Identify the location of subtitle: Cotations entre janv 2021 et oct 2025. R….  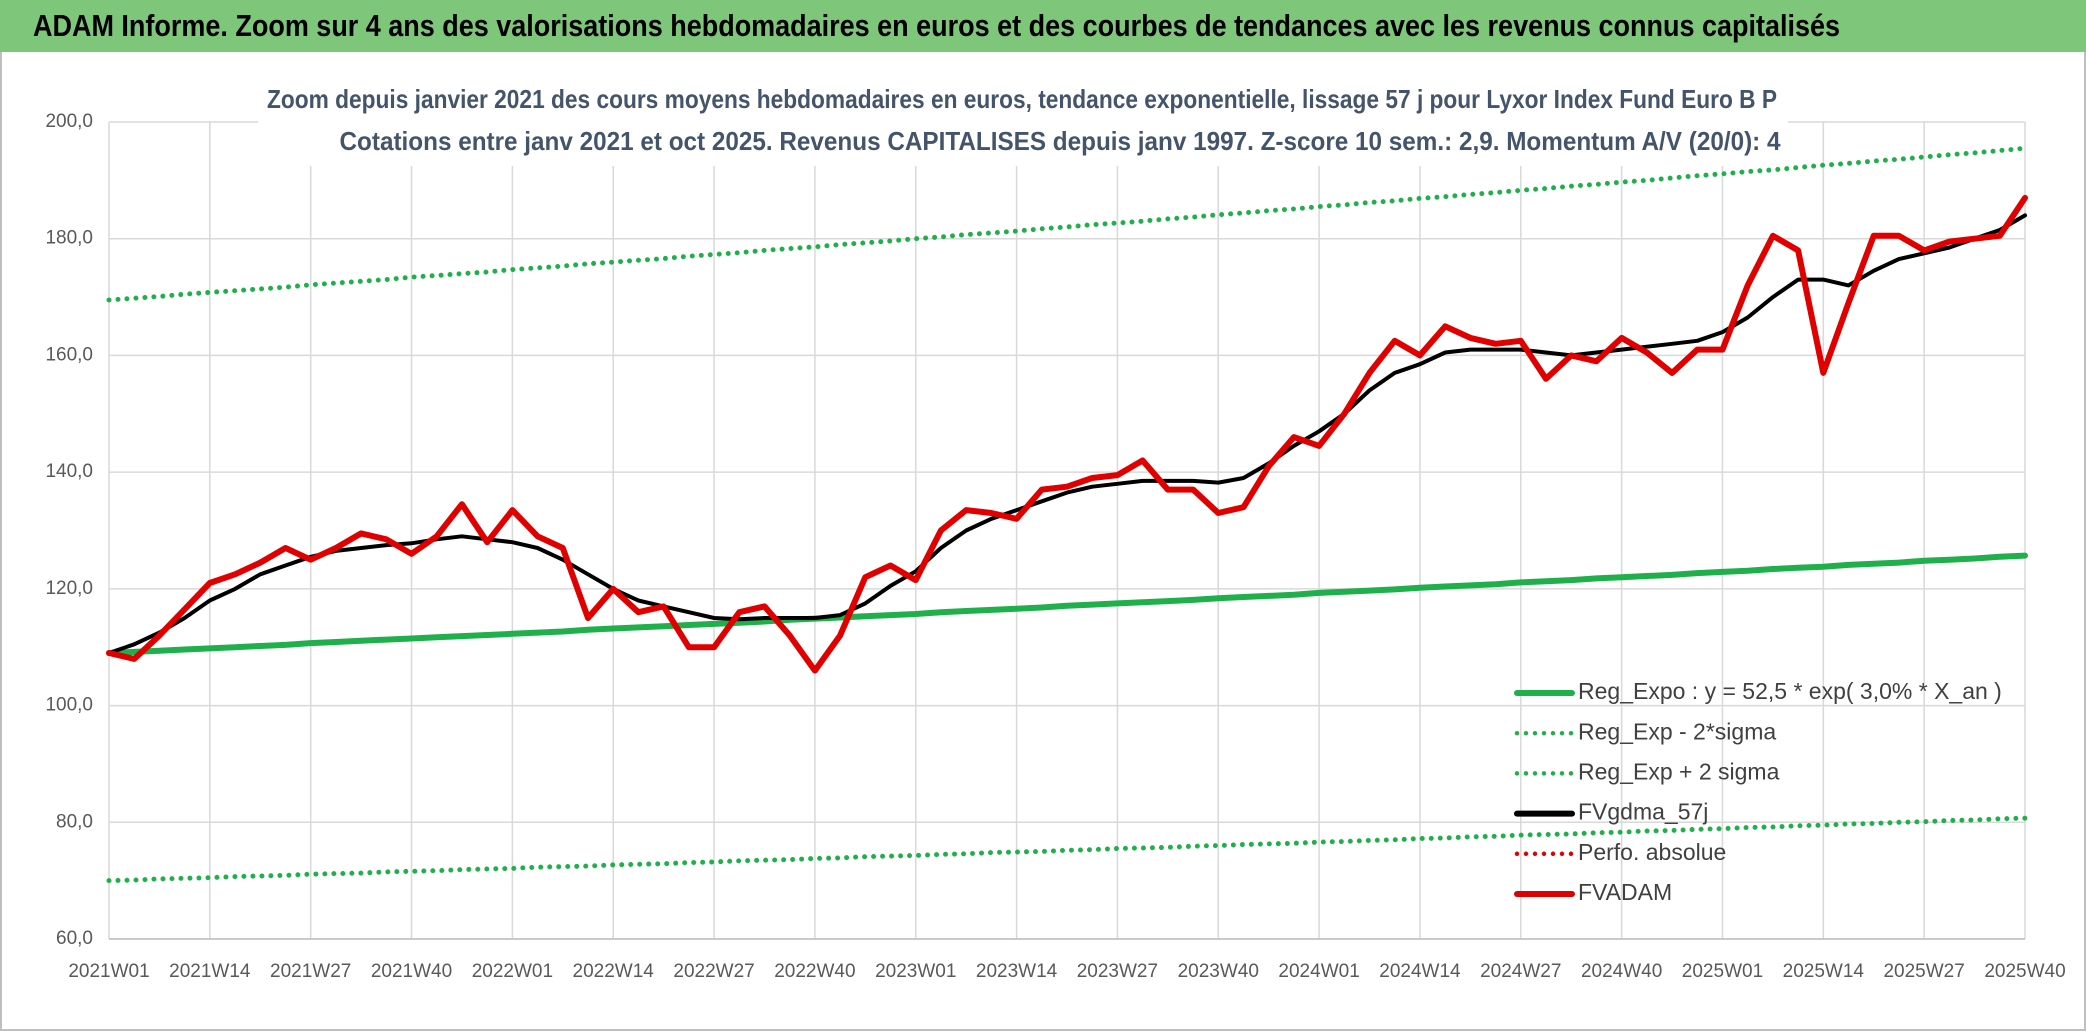
(1060, 141).